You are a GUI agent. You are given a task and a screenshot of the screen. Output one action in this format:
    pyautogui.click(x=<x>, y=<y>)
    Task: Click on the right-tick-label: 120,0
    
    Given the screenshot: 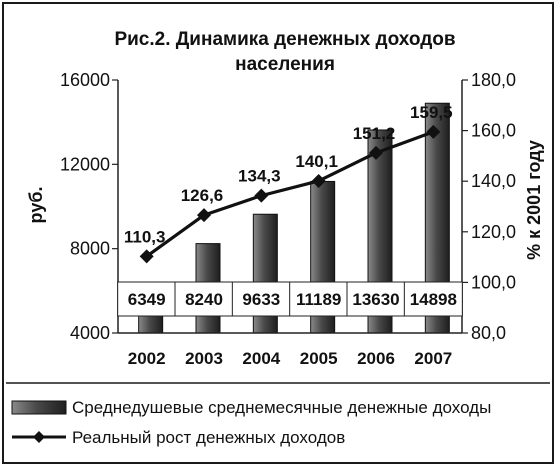 What is the action you would take?
    pyautogui.click(x=493, y=232)
    